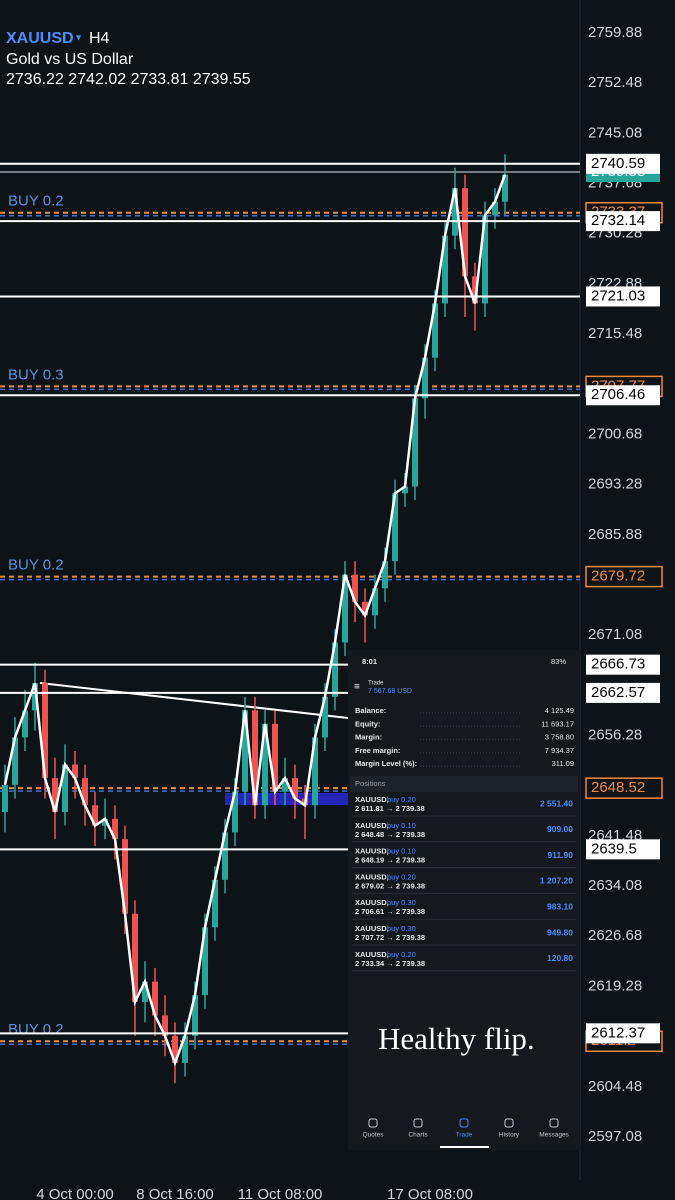 Image resolution: width=675 pixels, height=1200 pixels. What do you see at coordinates (556, 881) in the screenshot?
I see `position-profit: 1 207.20` at bounding box center [556, 881].